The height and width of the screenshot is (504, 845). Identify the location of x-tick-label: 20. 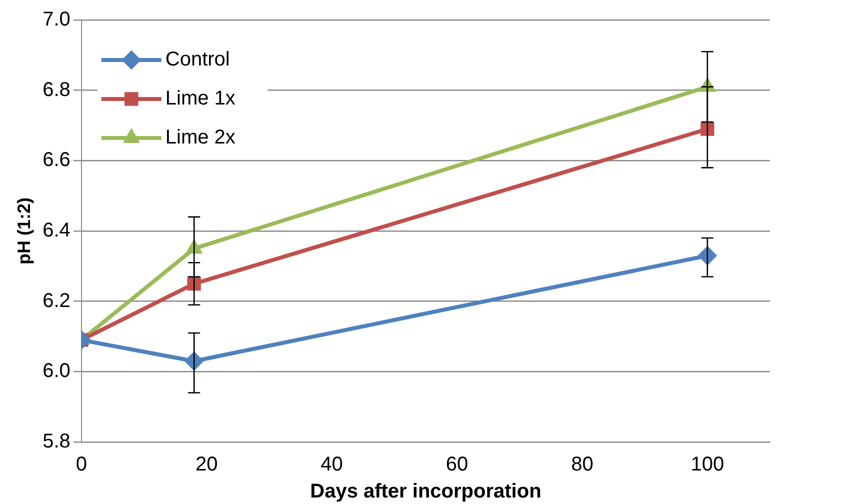
(206, 465).